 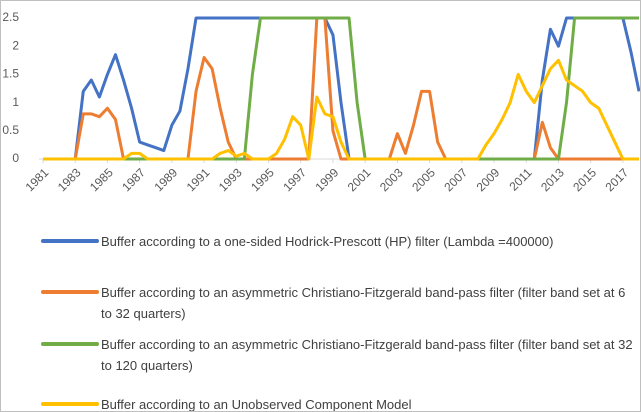 I want to click on x-tick-label: 1985, so click(x=101, y=179).